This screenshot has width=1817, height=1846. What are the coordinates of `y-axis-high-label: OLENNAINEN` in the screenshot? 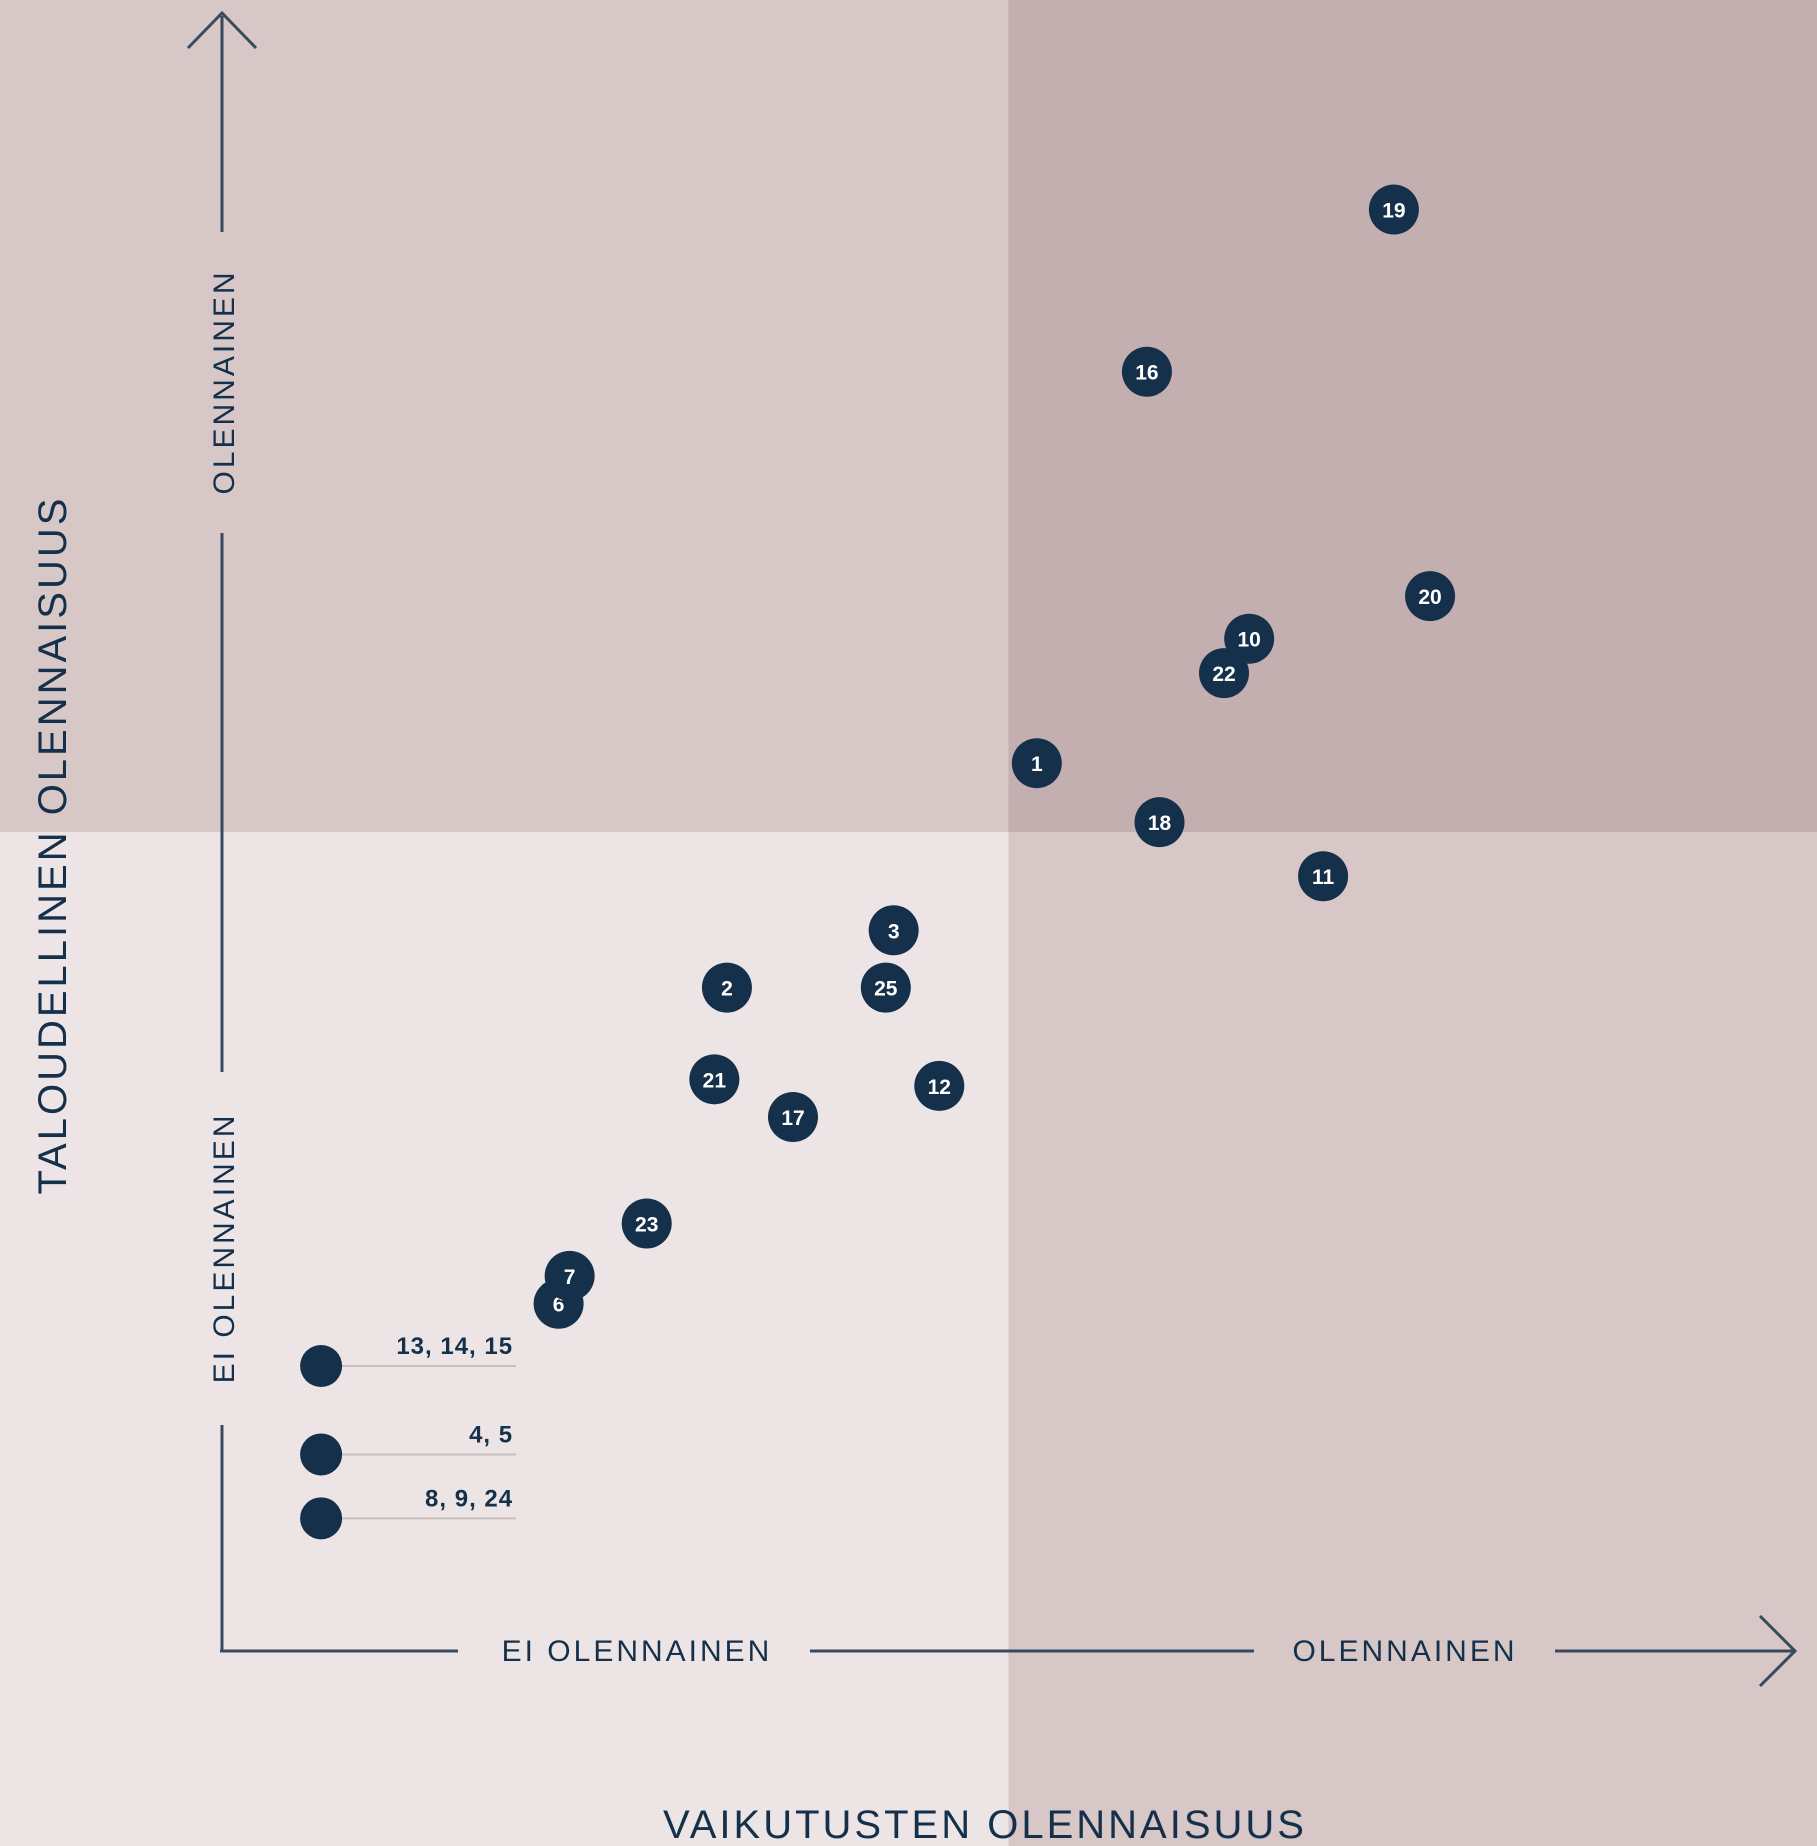 It's located at (224, 381).